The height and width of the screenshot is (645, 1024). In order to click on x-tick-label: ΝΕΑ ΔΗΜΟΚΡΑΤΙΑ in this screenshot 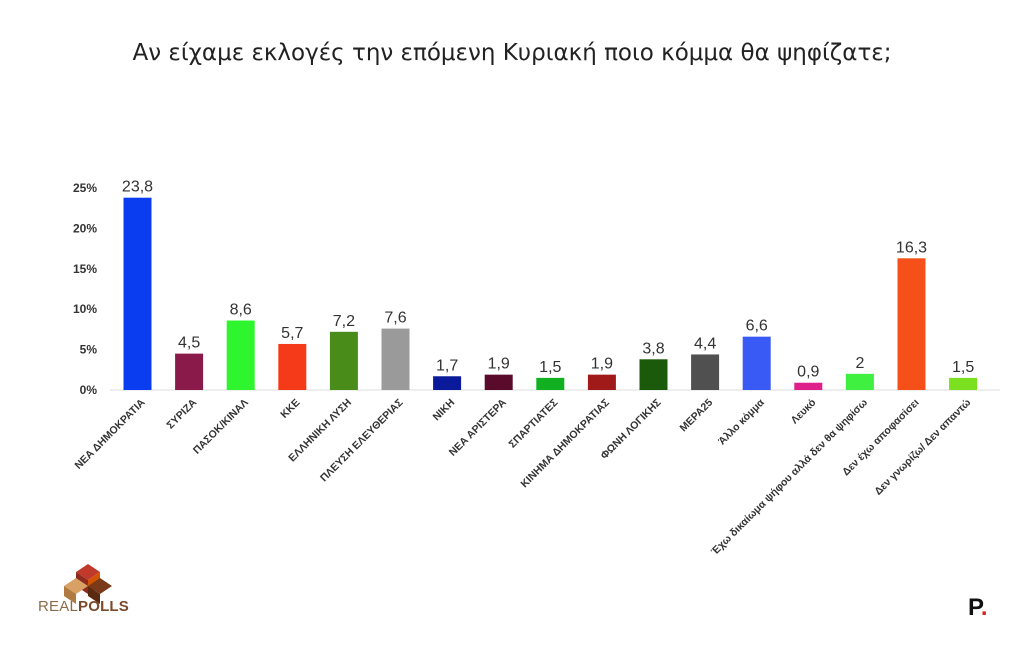, I will do `click(110, 433)`.